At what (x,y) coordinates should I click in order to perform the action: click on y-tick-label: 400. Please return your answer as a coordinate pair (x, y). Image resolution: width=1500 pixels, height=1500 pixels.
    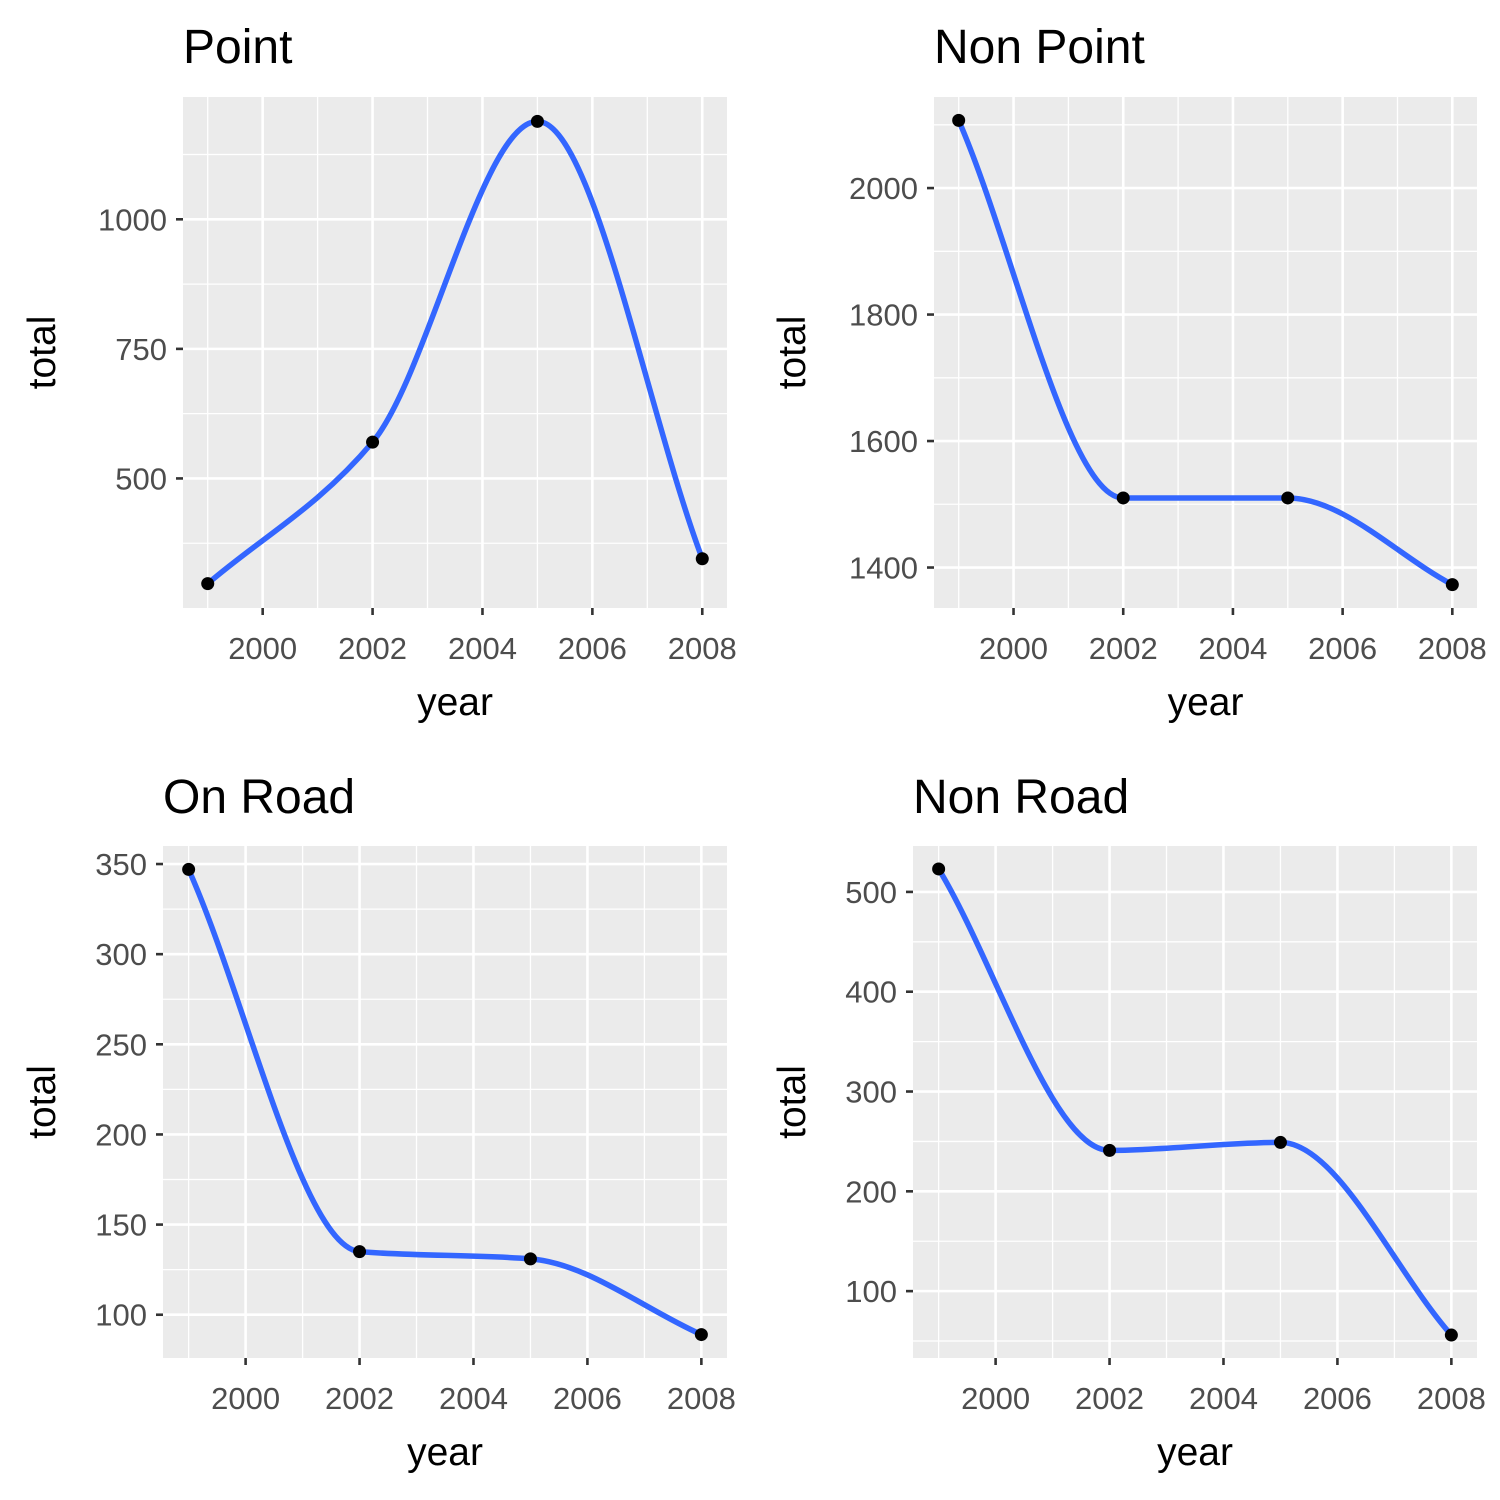
    Looking at the image, I should click on (871, 992).